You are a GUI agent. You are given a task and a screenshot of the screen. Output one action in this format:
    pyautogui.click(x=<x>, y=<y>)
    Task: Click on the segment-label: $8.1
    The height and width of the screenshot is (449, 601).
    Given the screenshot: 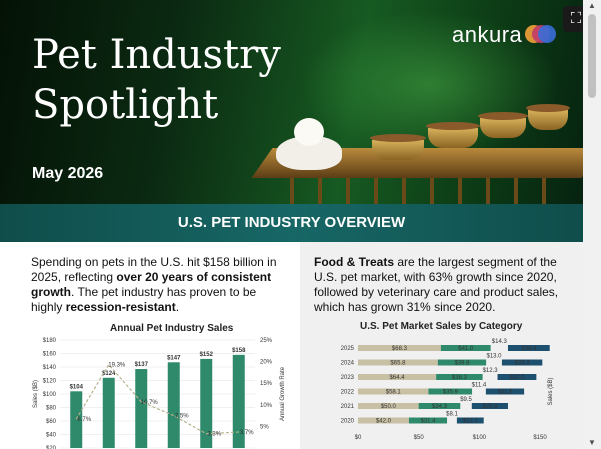 What is the action you would take?
    pyautogui.click(x=452, y=415)
    